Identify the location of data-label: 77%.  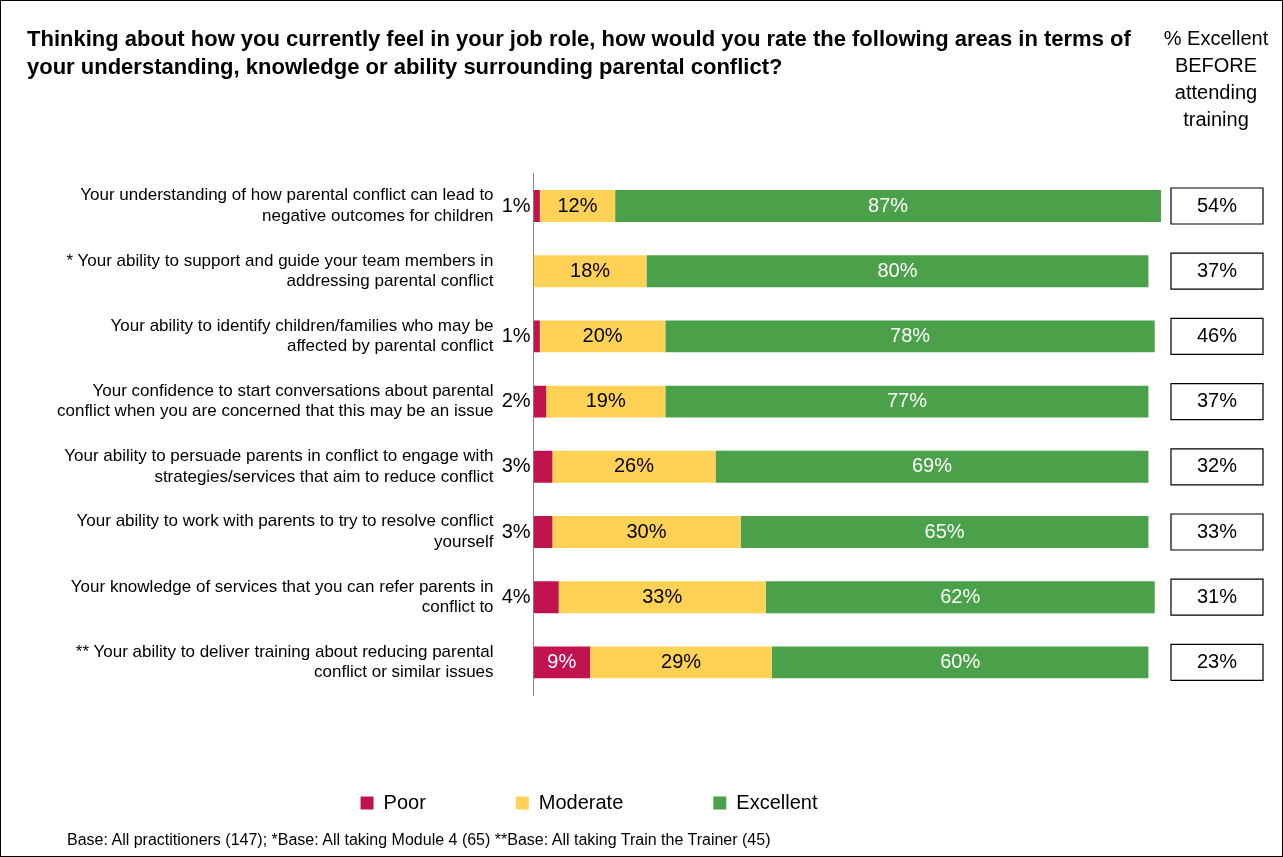
(907, 400).